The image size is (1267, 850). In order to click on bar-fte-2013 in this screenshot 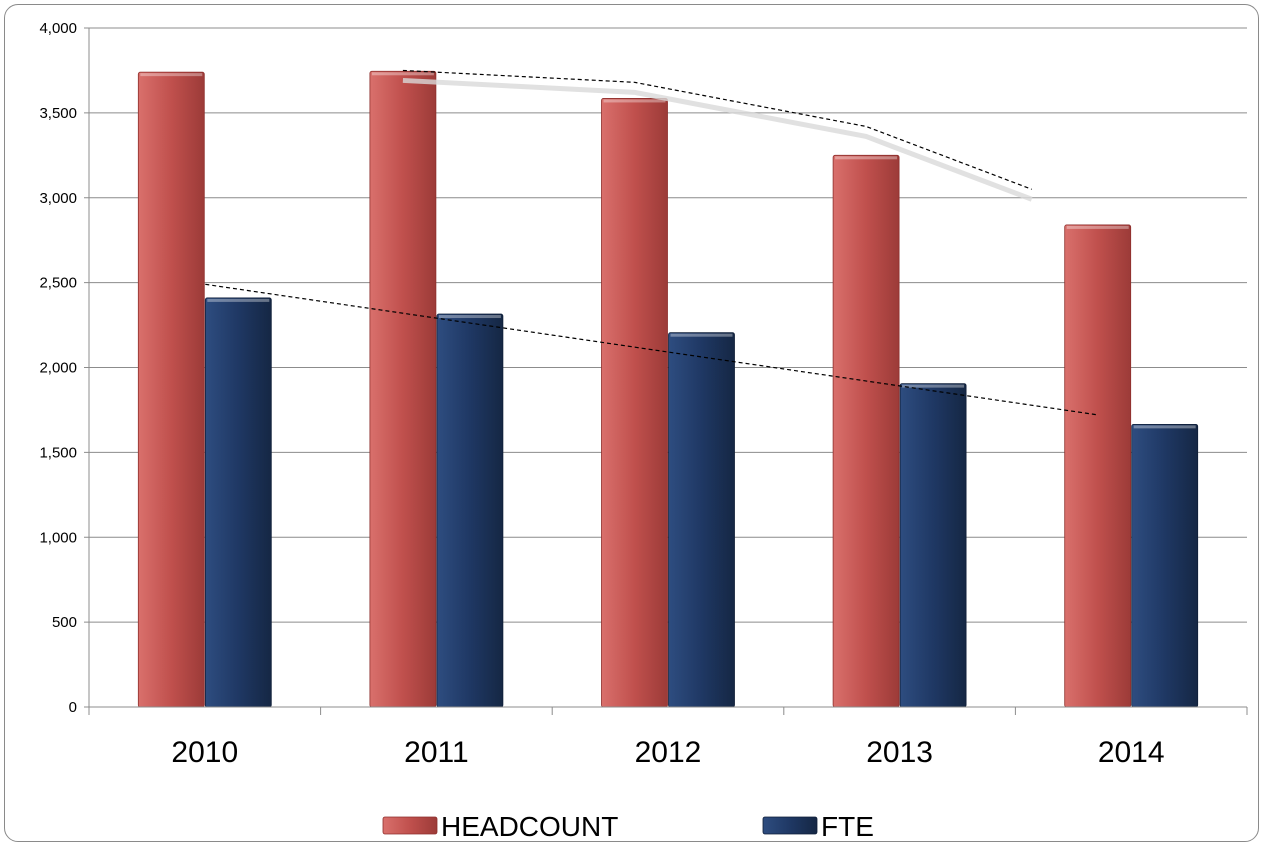, I will do `click(933, 545)`.